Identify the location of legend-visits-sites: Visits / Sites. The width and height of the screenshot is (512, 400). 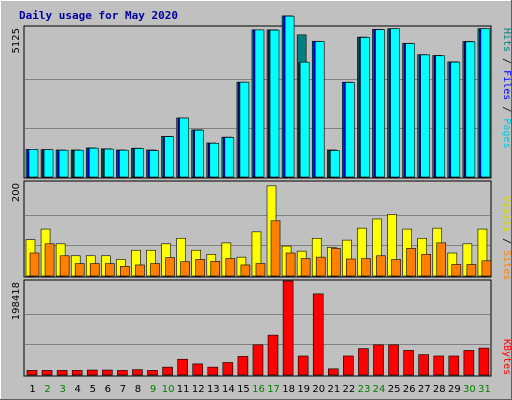
(506, 238).